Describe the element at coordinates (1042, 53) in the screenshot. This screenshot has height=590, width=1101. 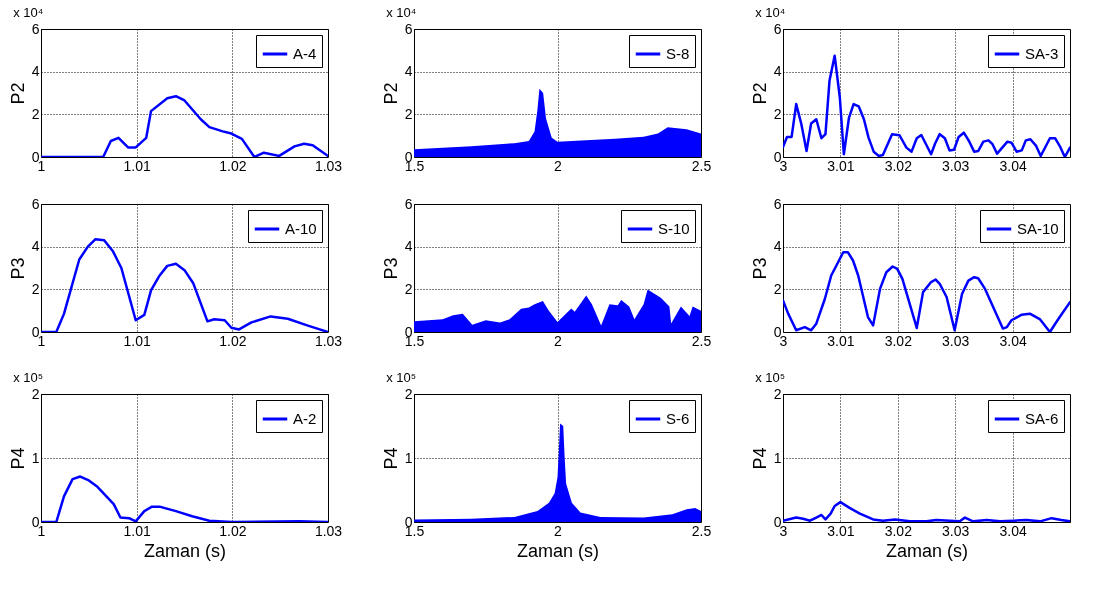
I see `legend-label: SA-3` at that location.